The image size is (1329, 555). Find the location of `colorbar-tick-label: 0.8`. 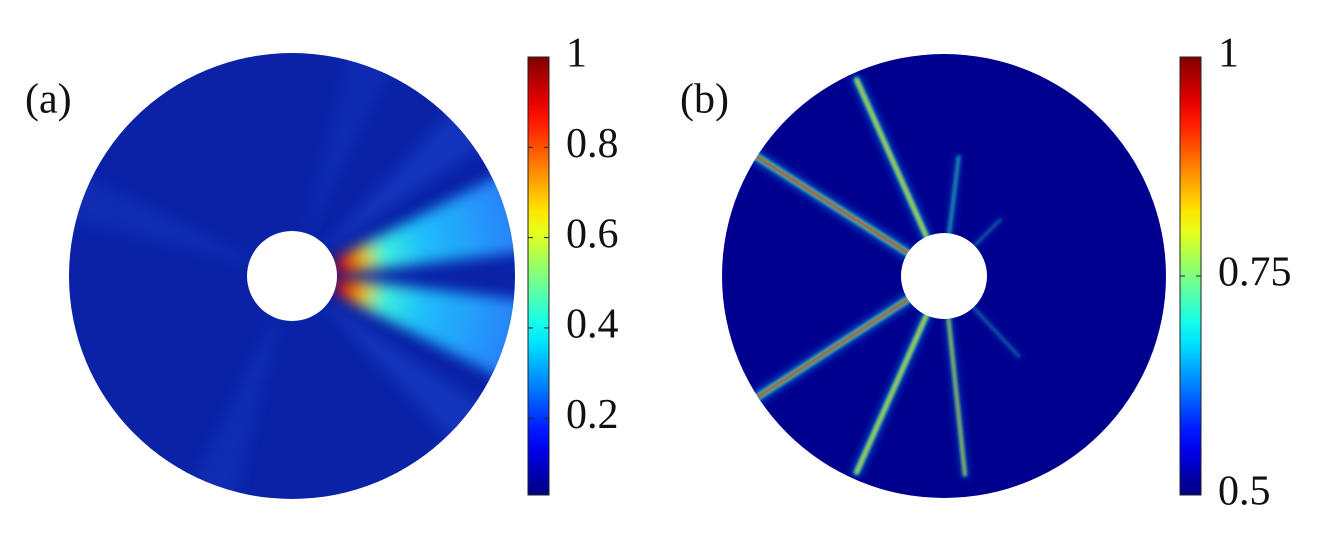

colorbar-tick-label: 0.8 is located at coordinates (592, 144).